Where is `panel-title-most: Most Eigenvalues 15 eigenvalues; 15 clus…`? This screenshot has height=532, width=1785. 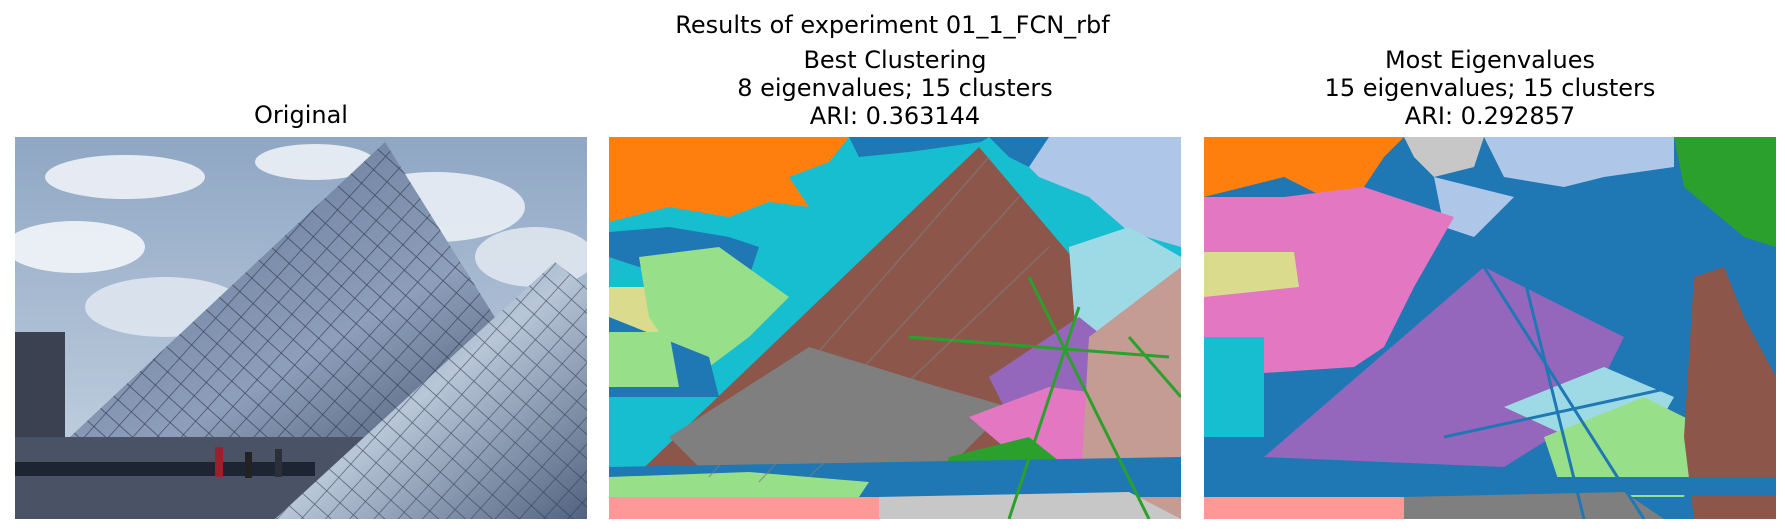 panel-title-most: Most Eigenvalues 15 eigenvalues; 15 clus… is located at coordinates (1490, 88).